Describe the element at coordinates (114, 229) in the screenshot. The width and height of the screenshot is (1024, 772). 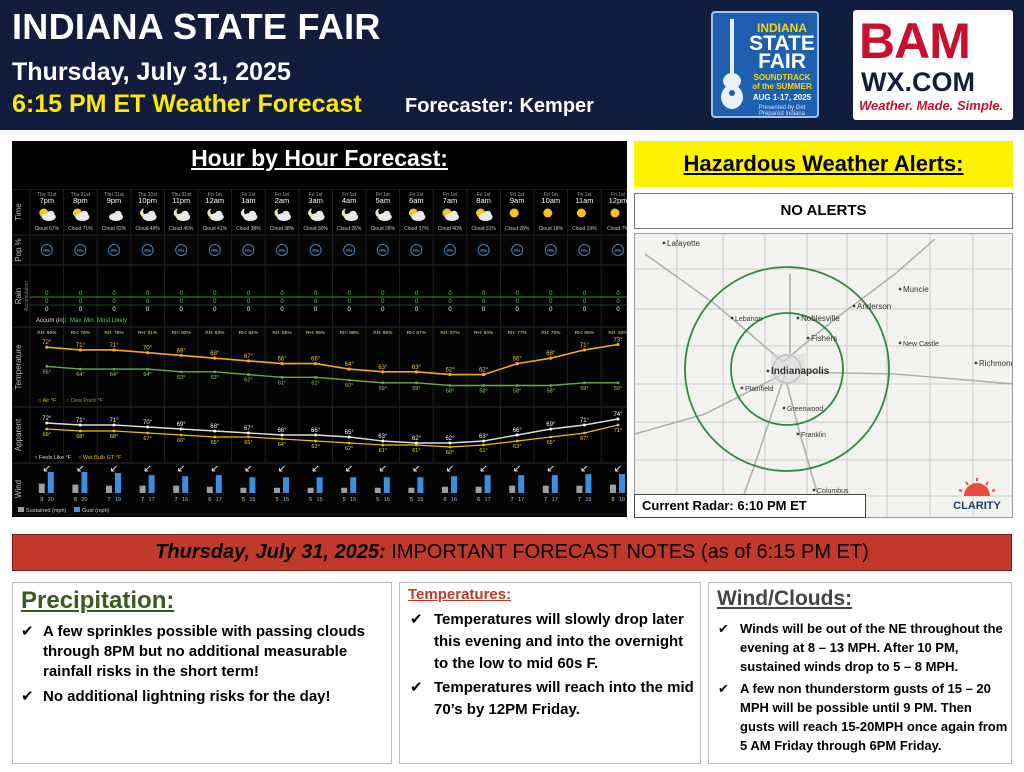
I see `cloud-cover-label: Cloud 62%` at that location.